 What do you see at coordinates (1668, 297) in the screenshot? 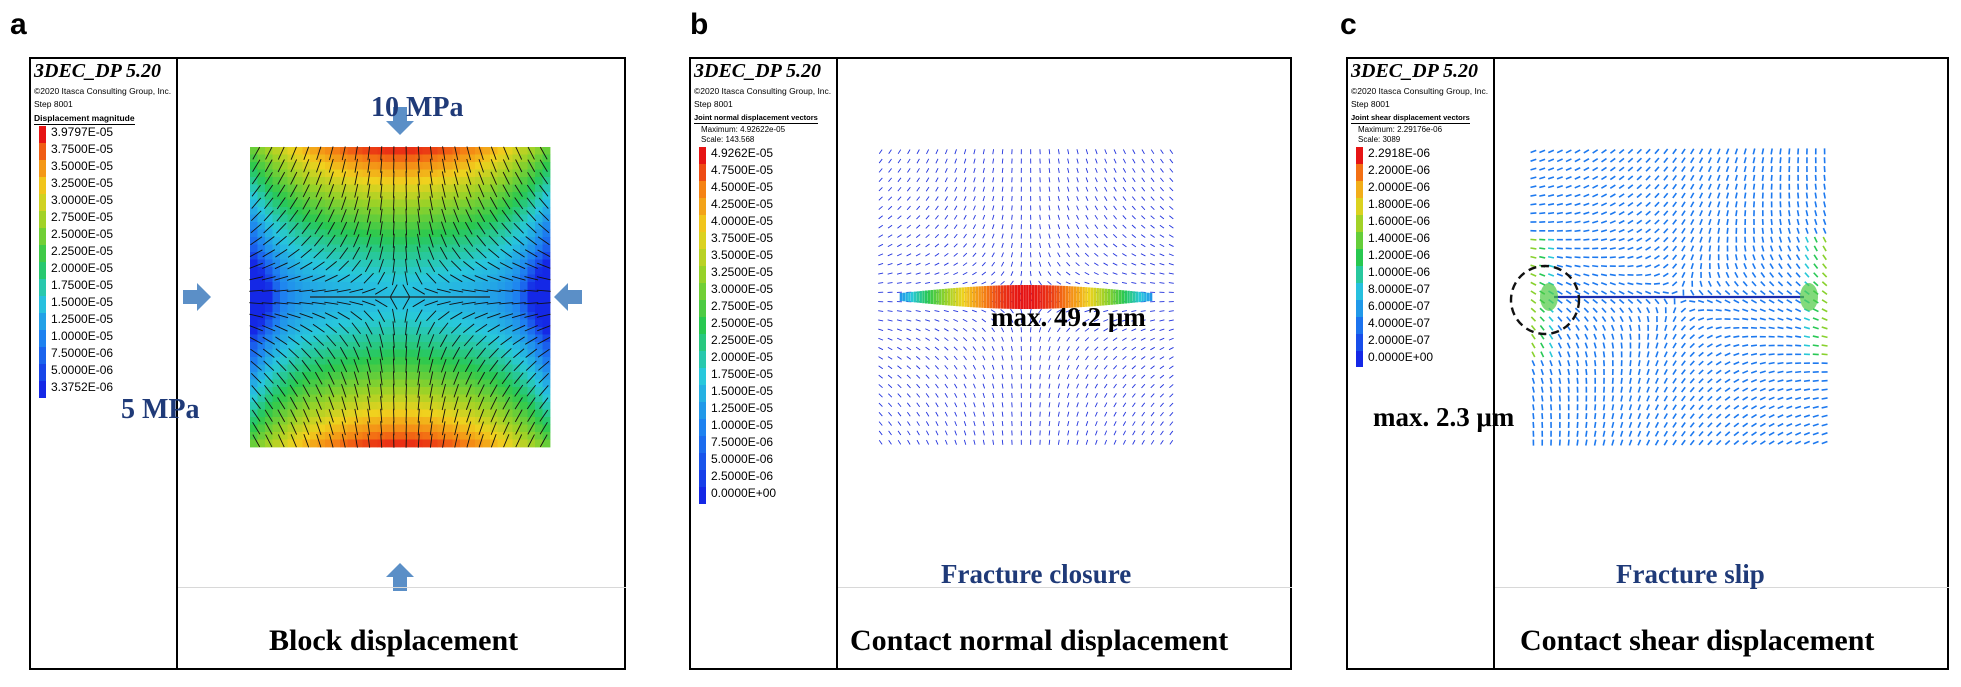
I see `contact-shear-displacement-plot` at bounding box center [1668, 297].